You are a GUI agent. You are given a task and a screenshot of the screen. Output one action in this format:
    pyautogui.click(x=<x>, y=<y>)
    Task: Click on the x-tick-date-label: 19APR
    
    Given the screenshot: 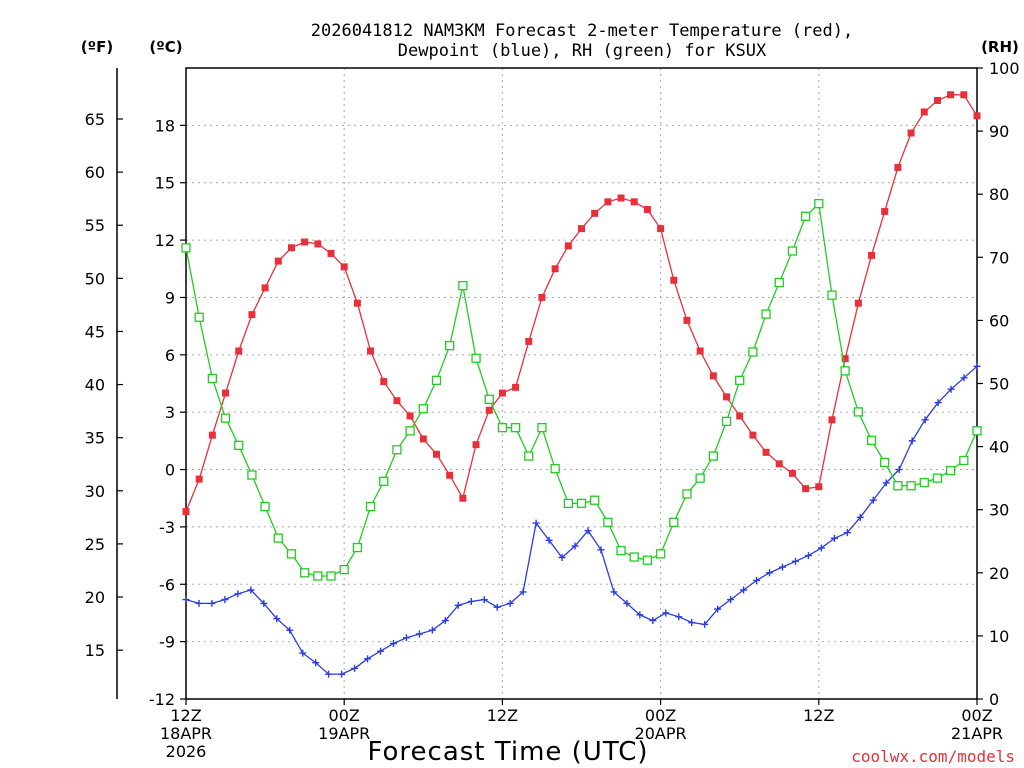 What is the action you would take?
    pyautogui.click(x=344, y=733)
    